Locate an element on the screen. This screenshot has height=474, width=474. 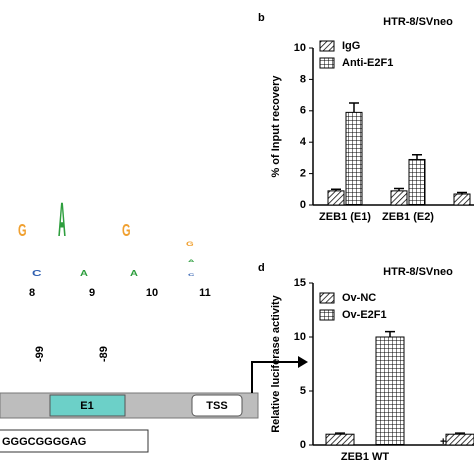
y-tick-label: 5 is located at coordinates (303, 391).